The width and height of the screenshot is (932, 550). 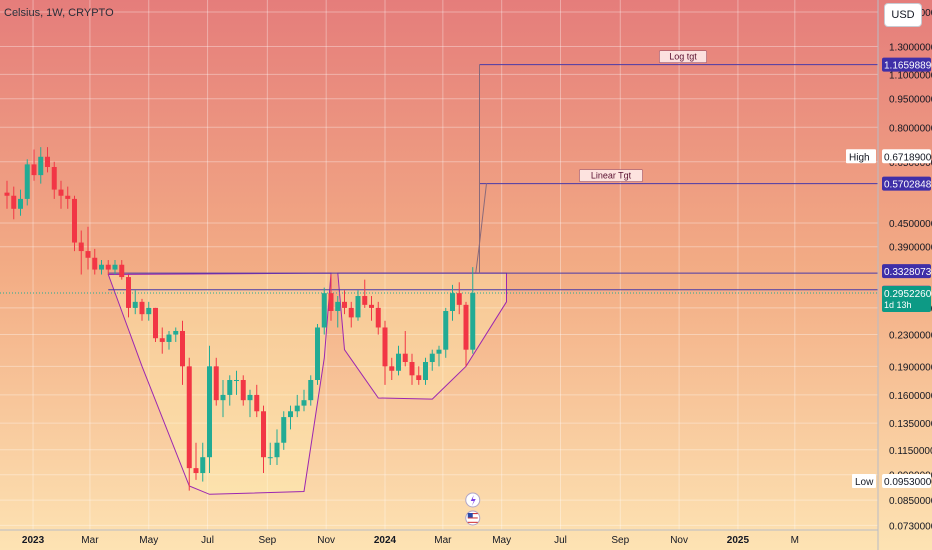 I want to click on flag-canton, so click(x=470, y=515).